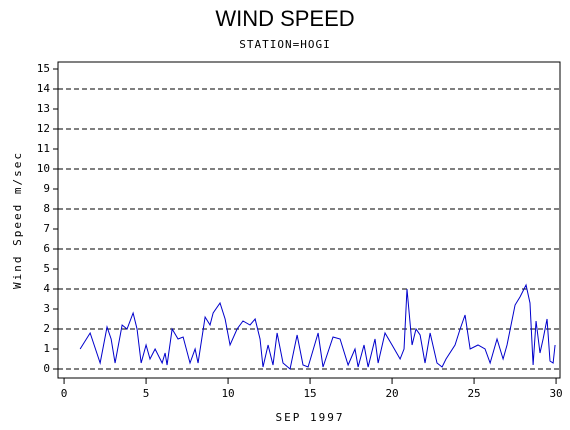  Describe the element at coordinates (391, 393) in the screenshot. I see `x-tick-label: 20` at that location.